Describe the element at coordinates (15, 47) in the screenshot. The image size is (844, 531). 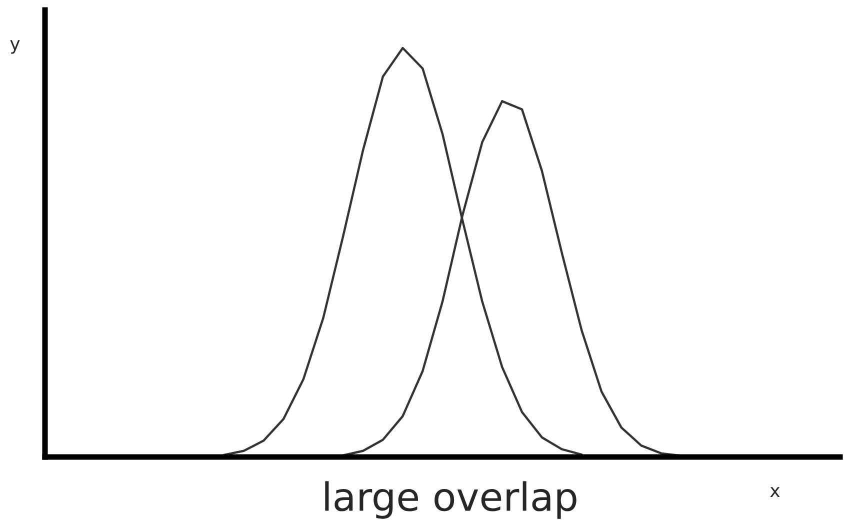
I see `y-axis-title: y` at that location.